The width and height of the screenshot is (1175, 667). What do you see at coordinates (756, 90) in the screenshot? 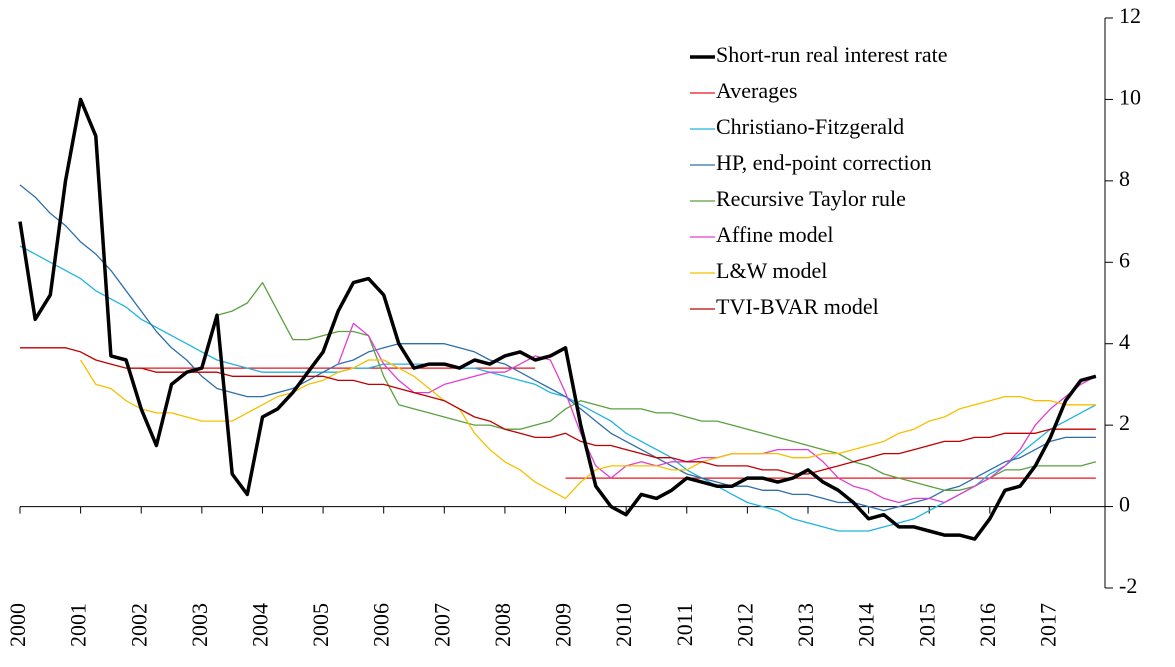
I see `legend-label: Averages` at bounding box center [756, 90].